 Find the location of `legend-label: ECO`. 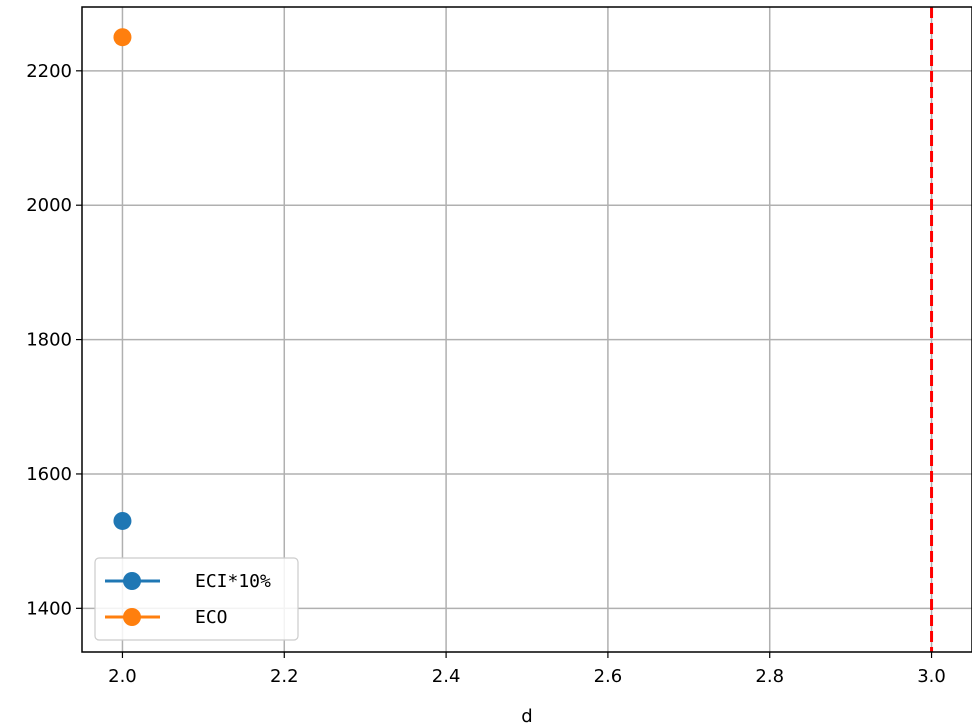

legend-label: ECO is located at coordinates (211, 617).